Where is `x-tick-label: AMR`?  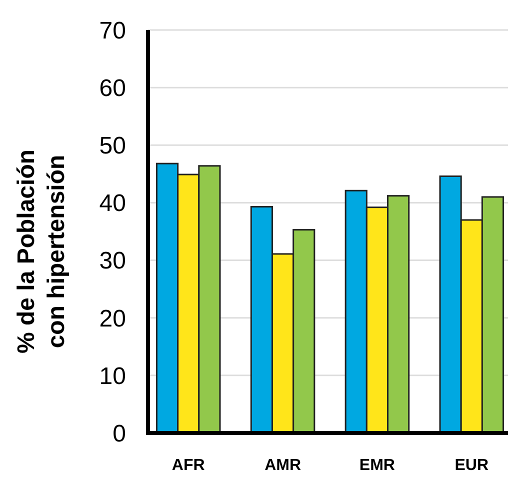
x-tick-label: AMR is located at coordinates (283, 465).